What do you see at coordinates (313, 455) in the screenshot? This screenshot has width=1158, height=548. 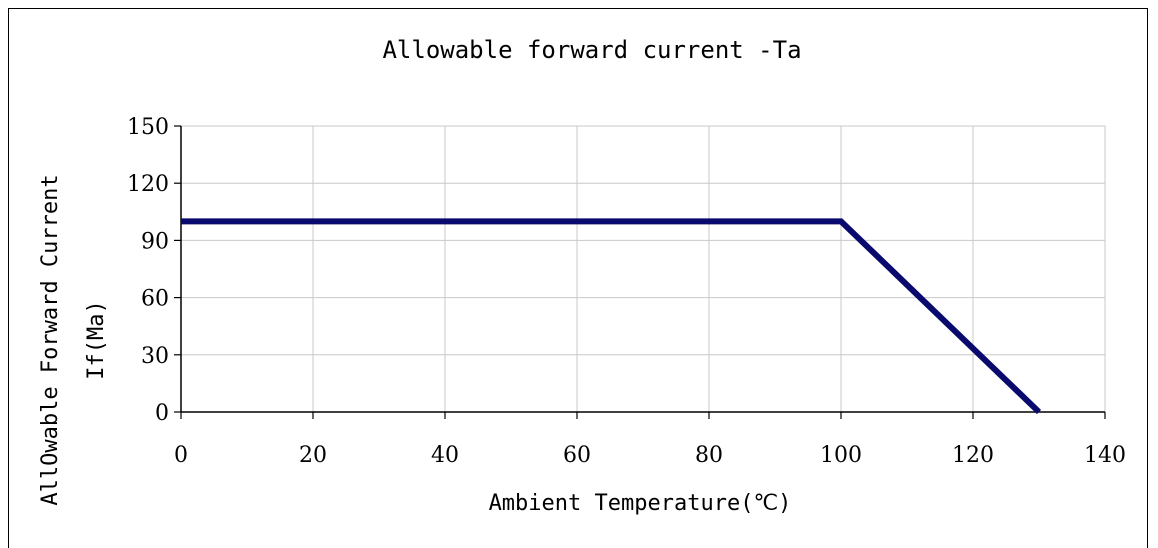 I see `x-tick-label: 20` at bounding box center [313, 455].